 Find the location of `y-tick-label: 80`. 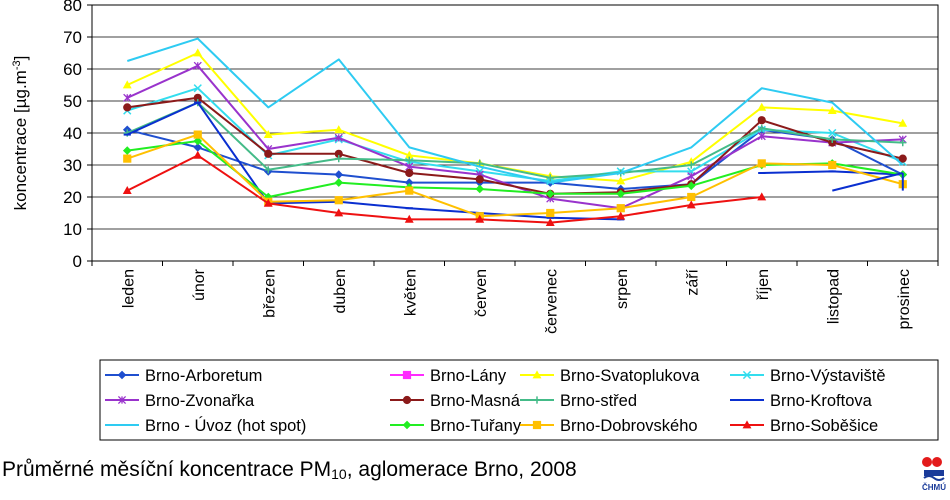

y-tick-label: 80 is located at coordinates (72, 7).